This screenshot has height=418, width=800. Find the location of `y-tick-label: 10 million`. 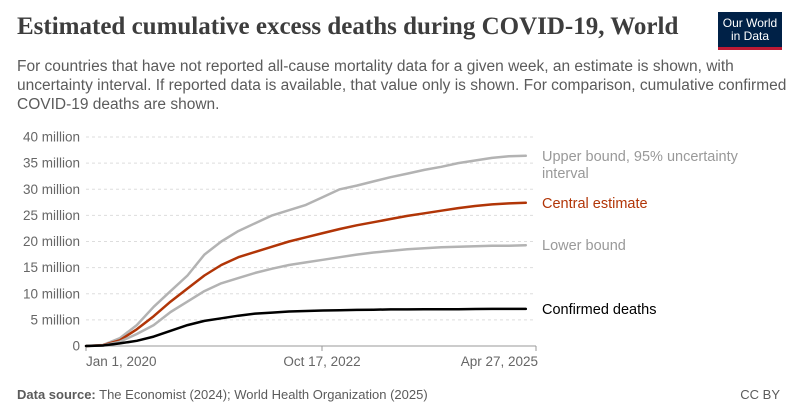

y-tick-label: 10 million is located at coordinates (51, 293).